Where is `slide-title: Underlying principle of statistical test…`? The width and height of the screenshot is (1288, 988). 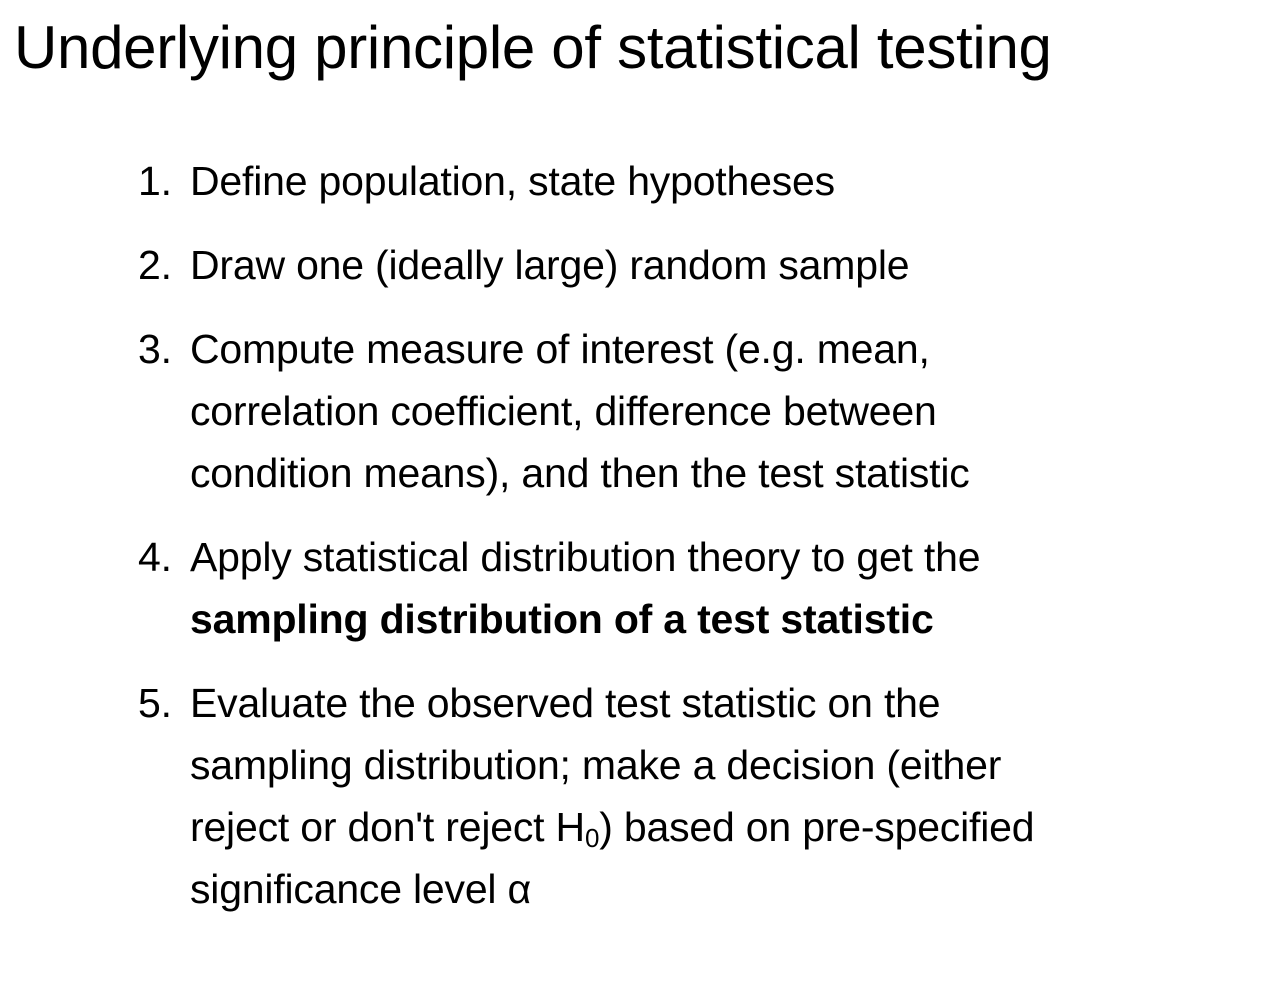 slide-title: Underlying principle of statistical test… is located at coordinates (533, 47).